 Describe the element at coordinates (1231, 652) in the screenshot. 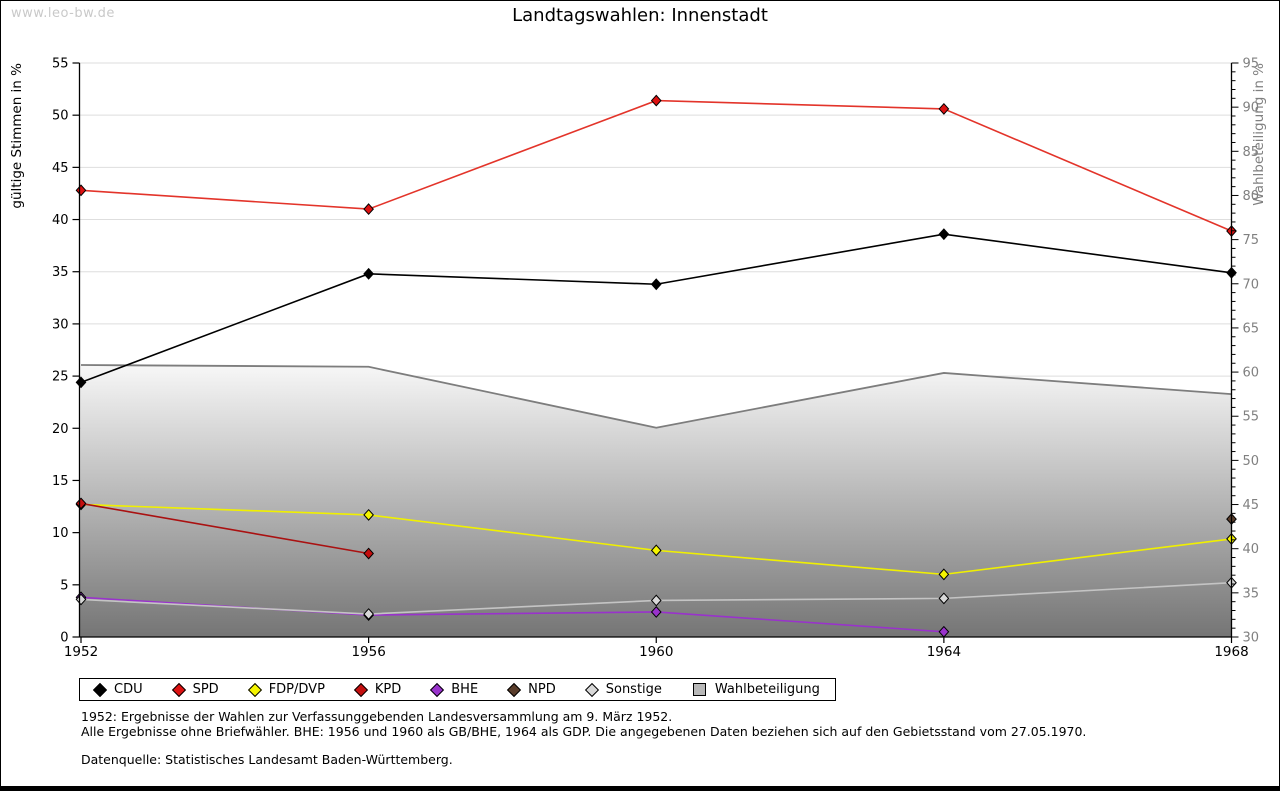

I see `x-tick-label: 1968` at that location.